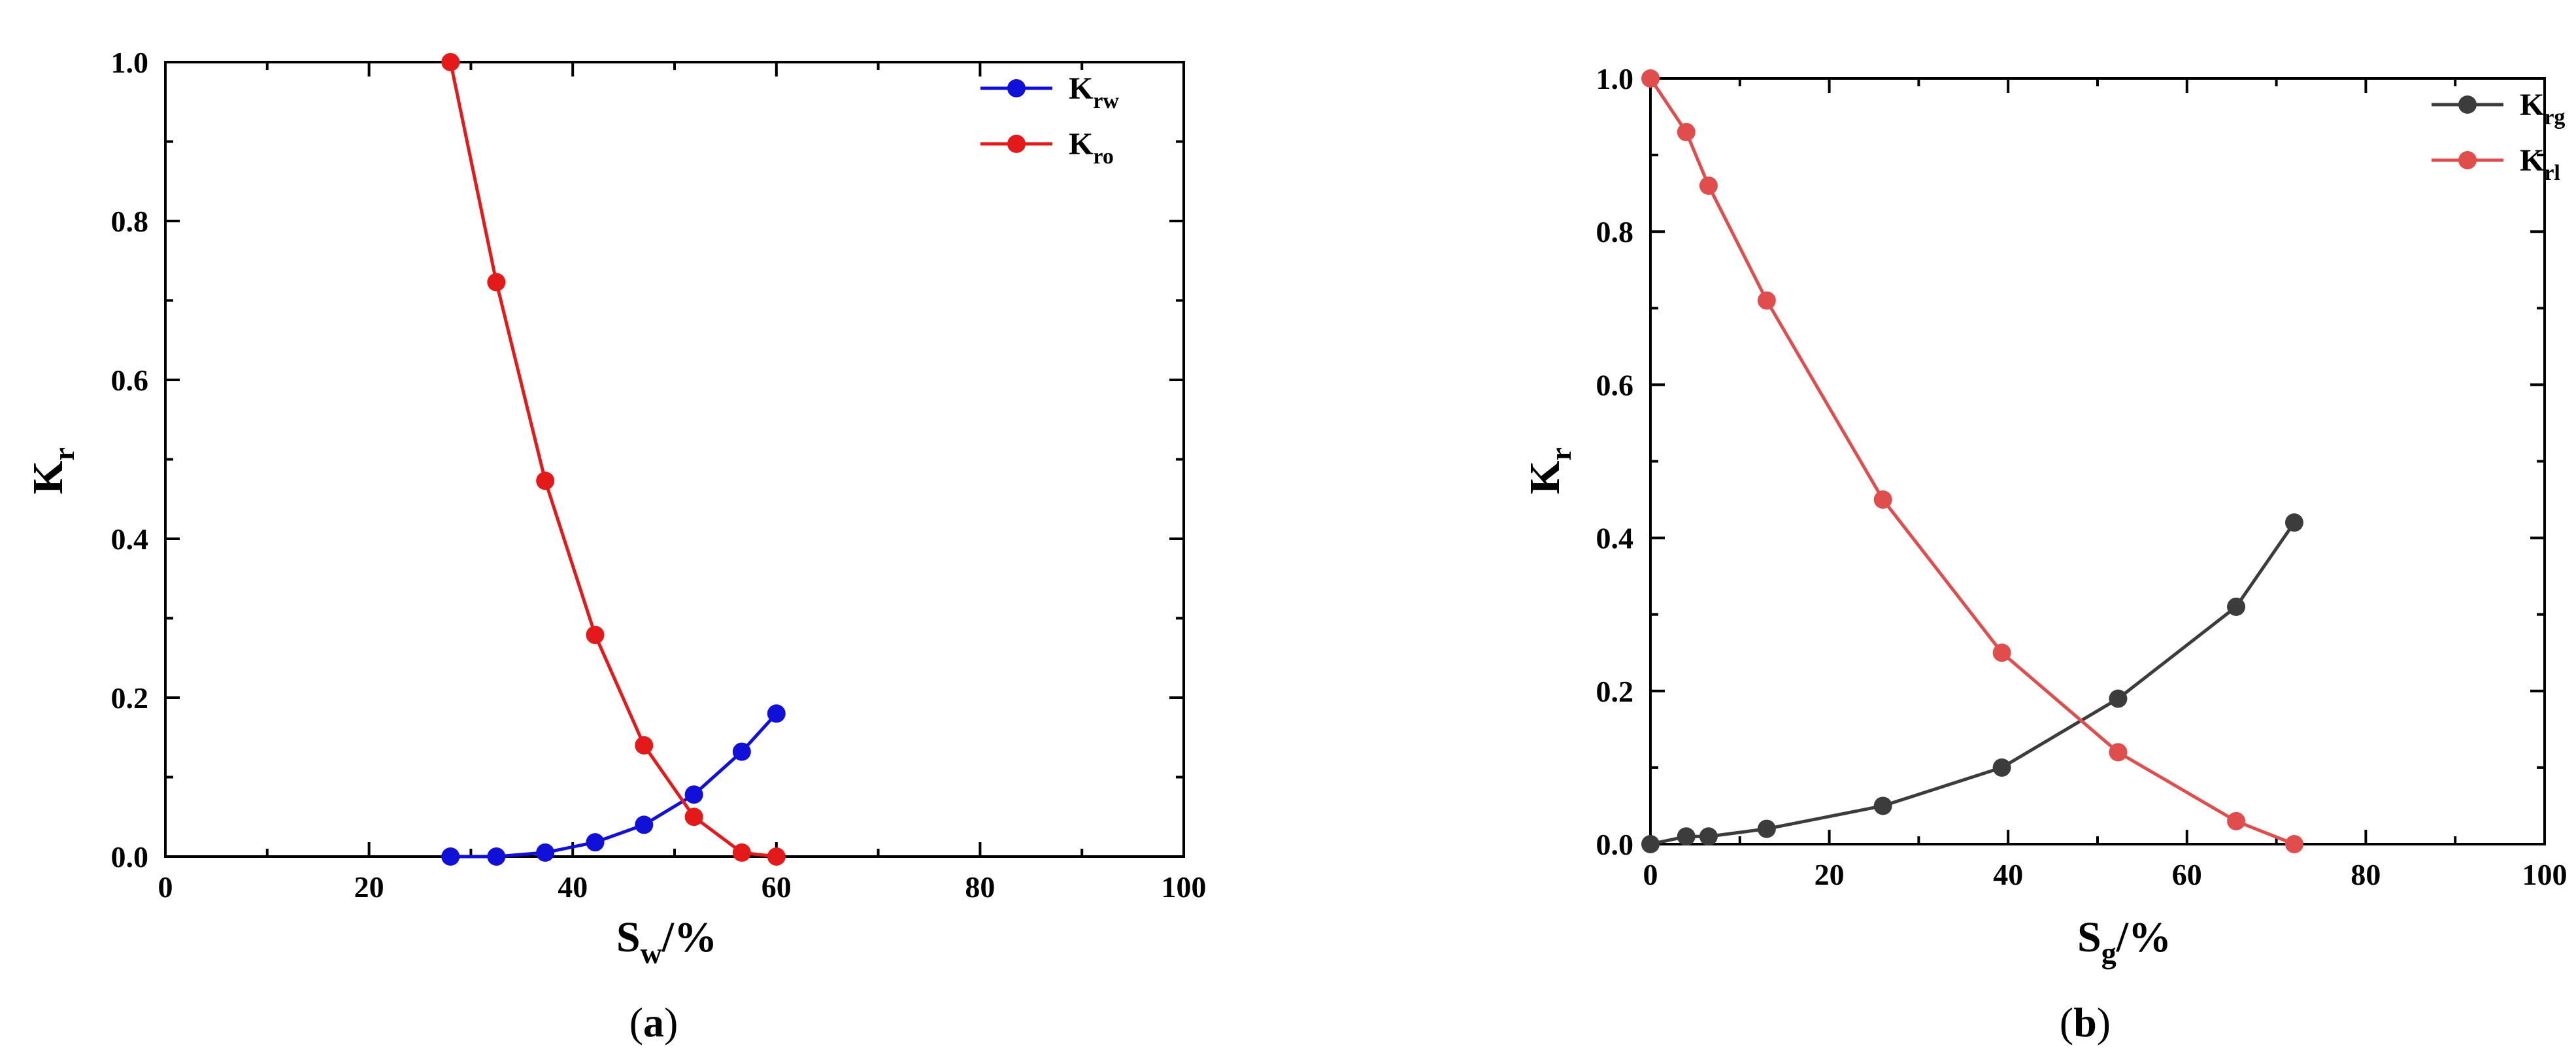 The width and height of the screenshot is (2576, 1056). I want to click on legend-label: Krg, so click(2543, 108).